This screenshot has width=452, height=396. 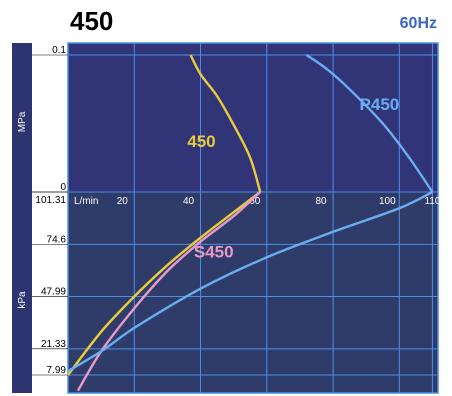 What do you see at coordinates (86, 201) in the screenshot?
I see `x-axis-unit-label: L/min` at bounding box center [86, 201].